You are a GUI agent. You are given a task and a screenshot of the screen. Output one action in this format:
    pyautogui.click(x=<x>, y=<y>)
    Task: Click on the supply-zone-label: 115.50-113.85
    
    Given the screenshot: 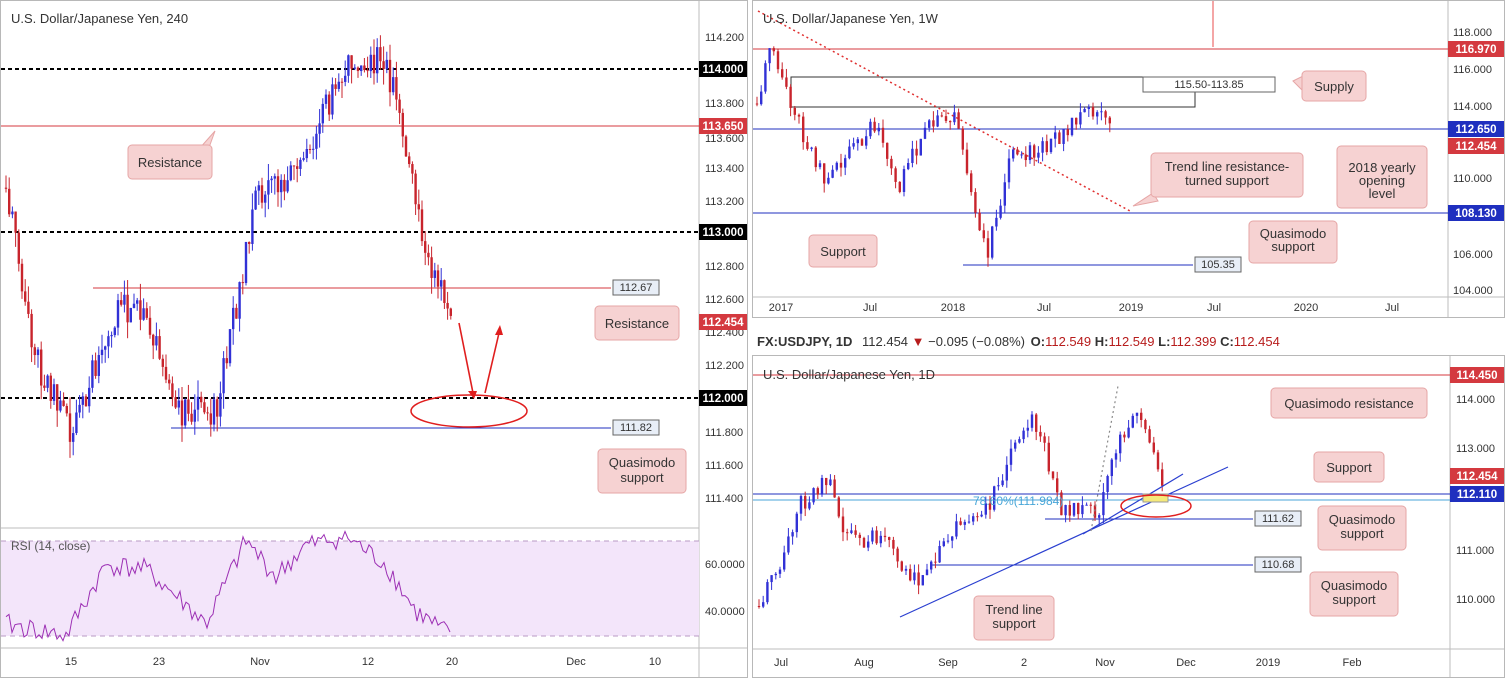 What is the action you would take?
    pyautogui.click(x=1208, y=85)
    